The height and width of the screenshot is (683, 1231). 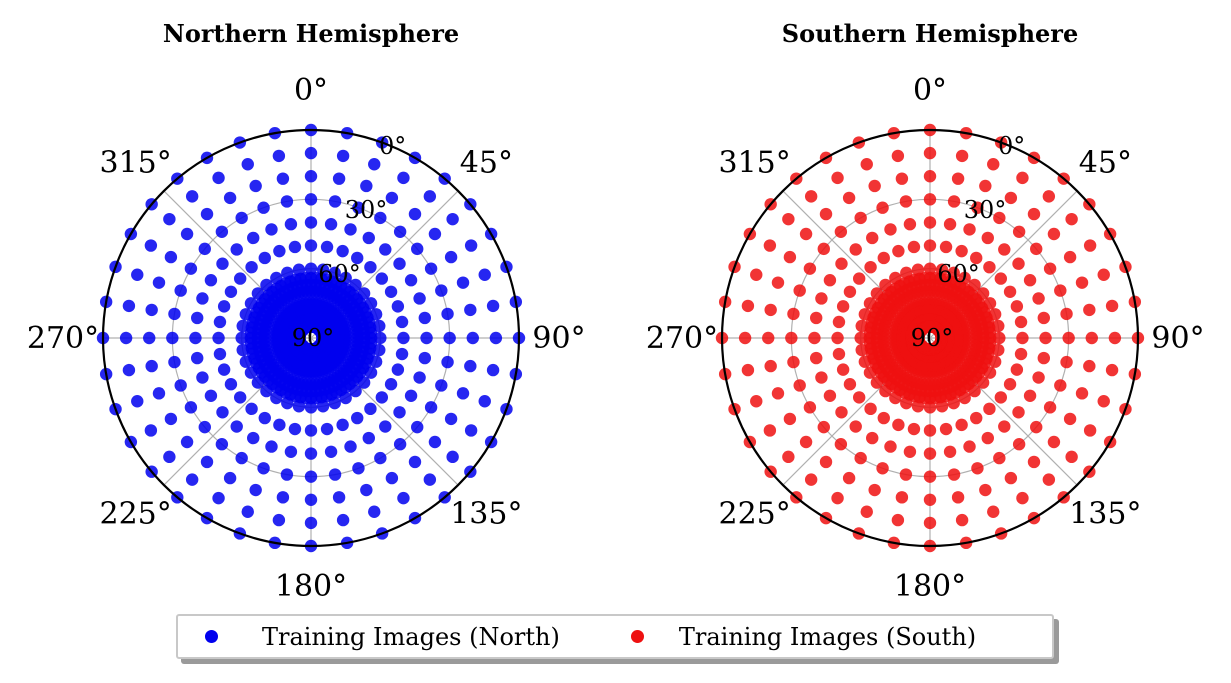 What do you see at coordinates (63, 338) in the screenshot?
I see `angular-tick-label: 270°` at bounding box center [63, 338].